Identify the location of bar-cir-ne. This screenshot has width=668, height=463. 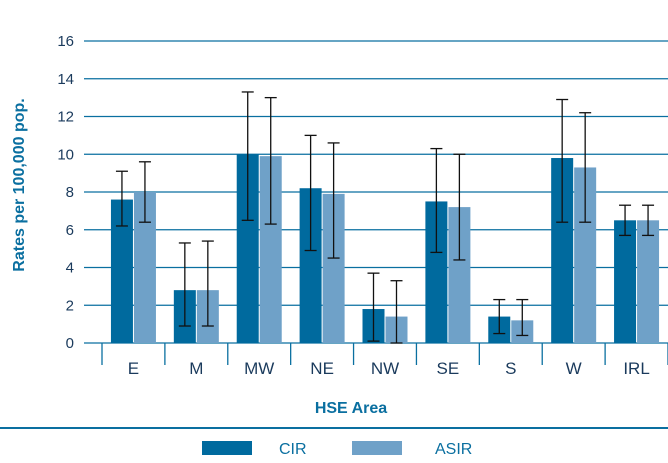
(310, 265).